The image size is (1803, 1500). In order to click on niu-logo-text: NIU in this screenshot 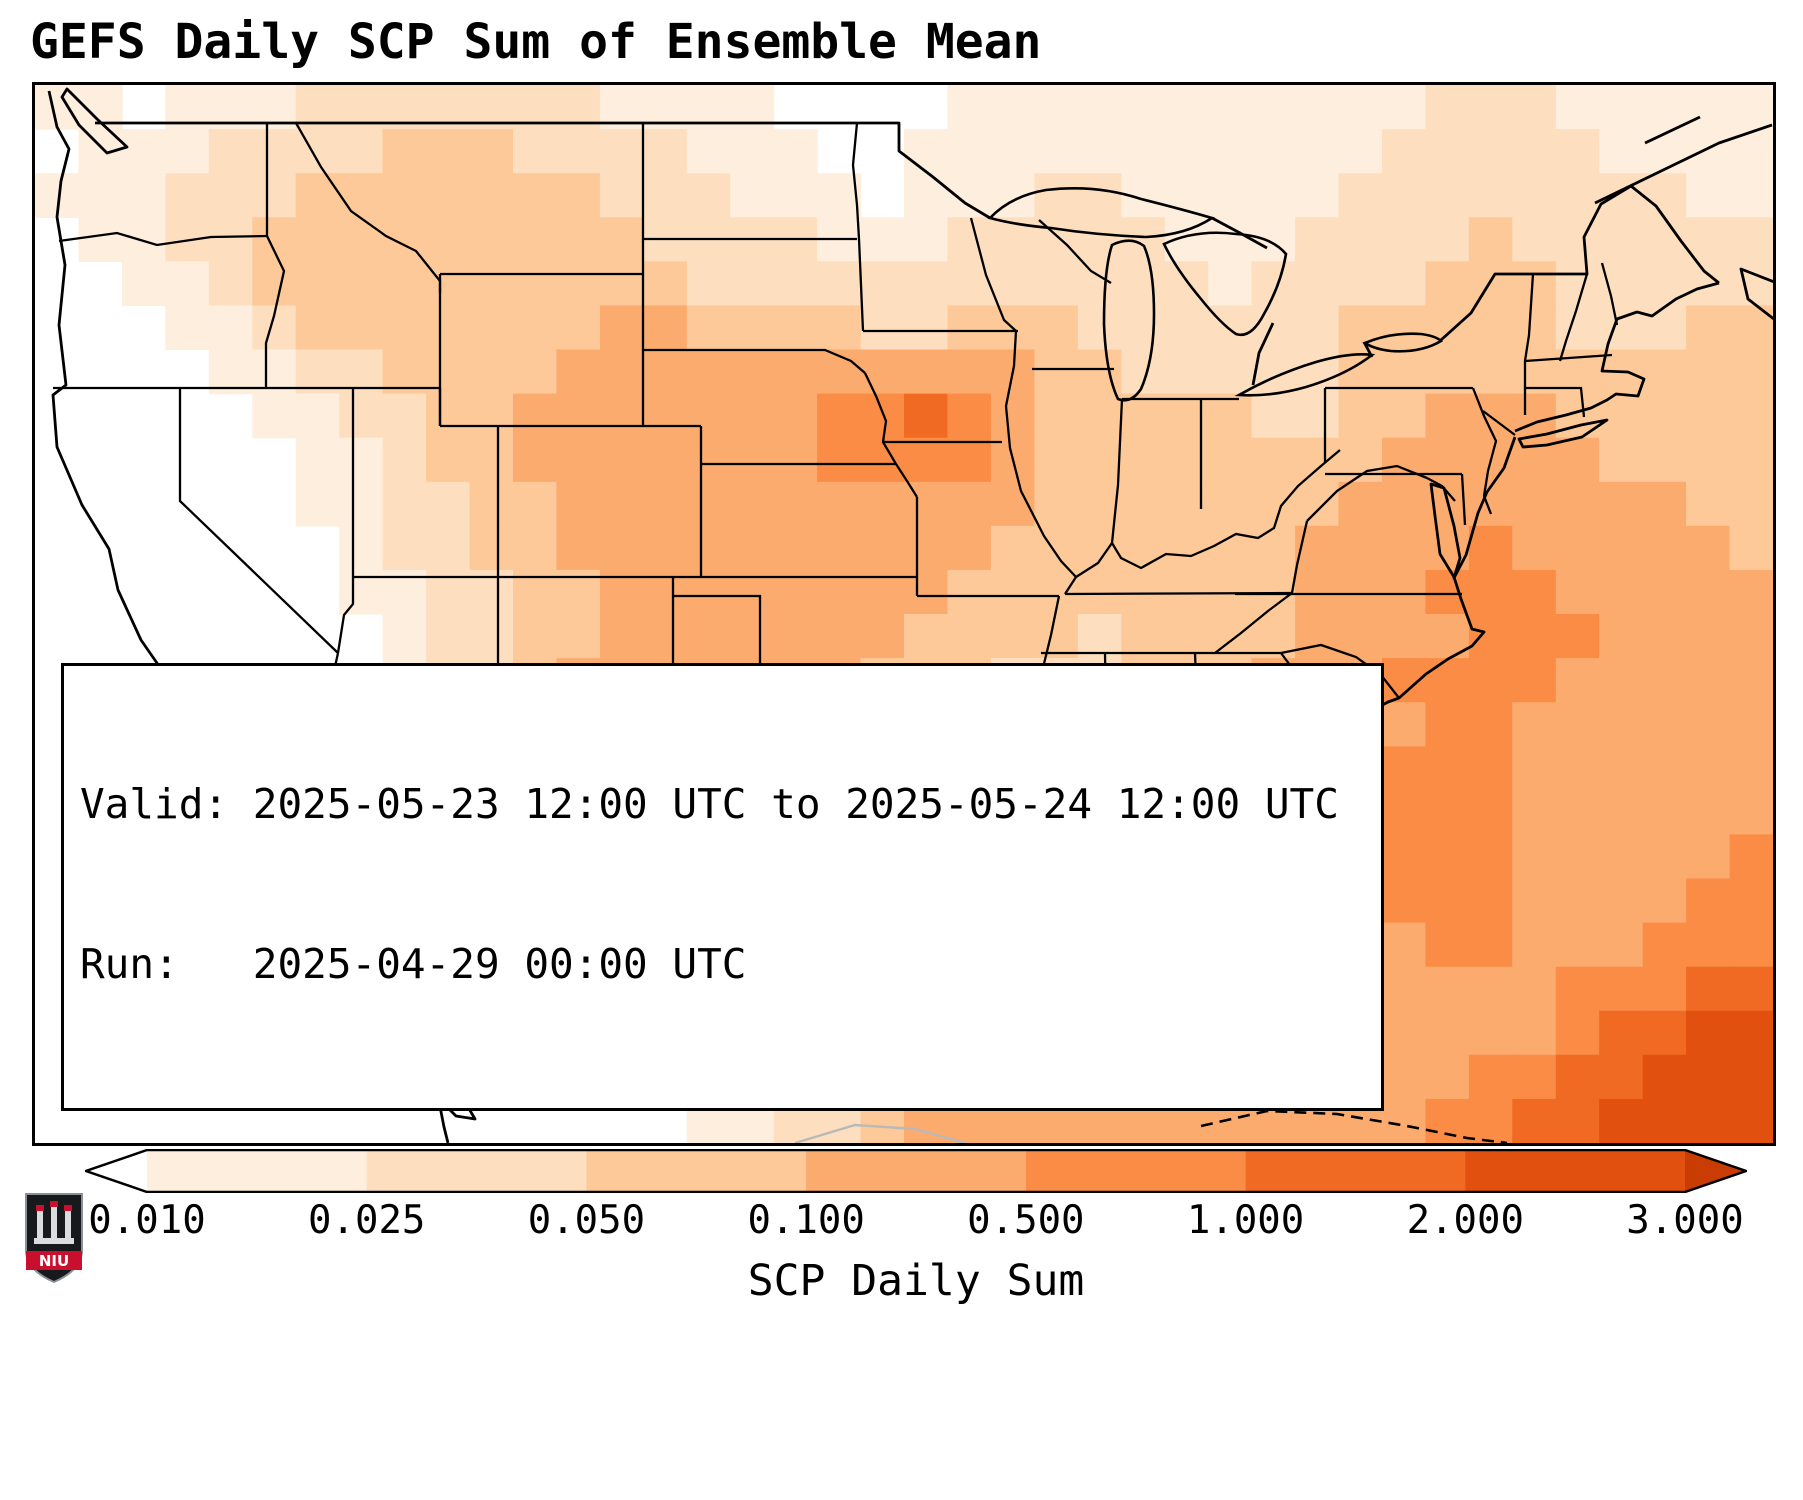, I will do `click(54, 1261)`.